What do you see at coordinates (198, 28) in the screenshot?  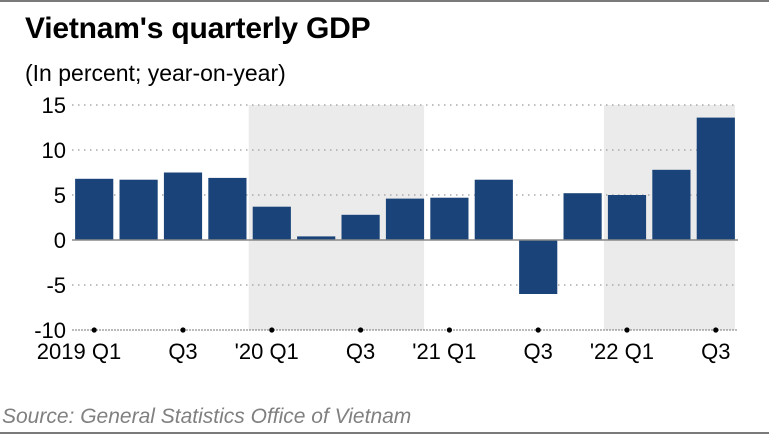 I see `chart-title: Vietnam's quarterly GDP` at bounding box center [198, 28].